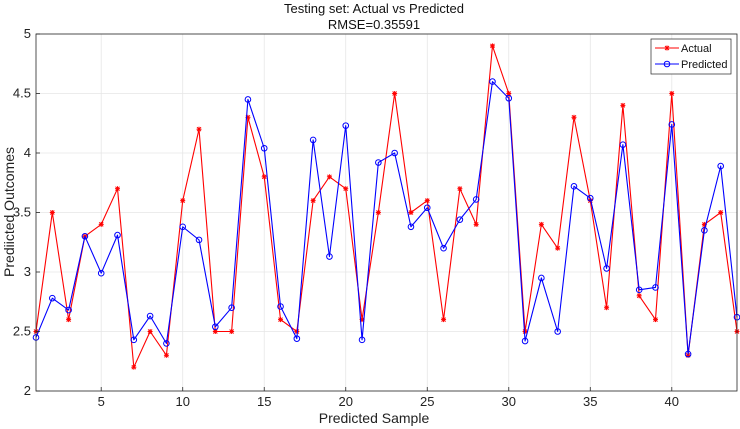  Describe the element at coordinates (27, 390) in the screenshot. I see `y-tick-label: 2` at that location.